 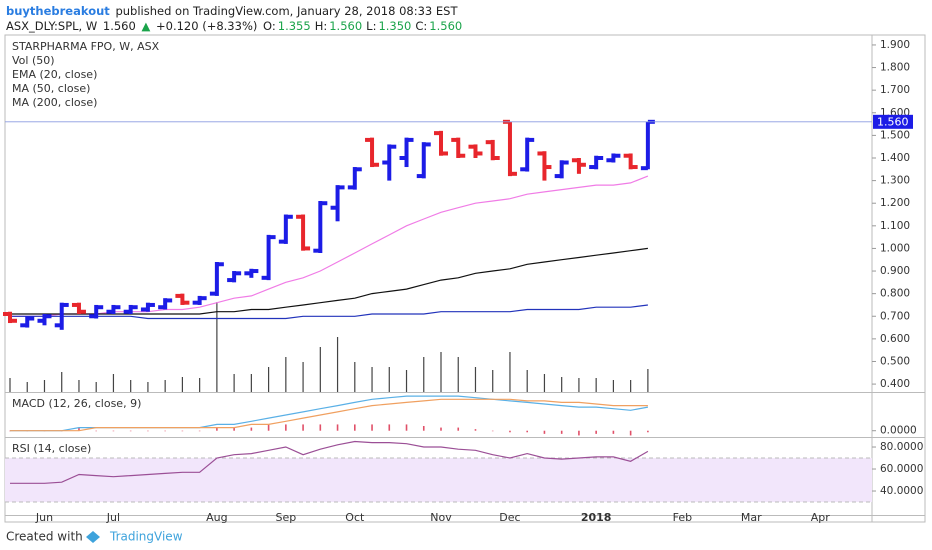 I want to click on y-tick-label: 60.0000, so click(x=901, y=469).